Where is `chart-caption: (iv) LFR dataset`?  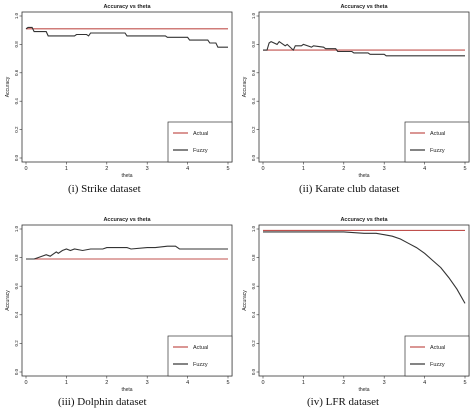
chart-caption: (iv) LFR dataset is located at coordinates (343, 402).